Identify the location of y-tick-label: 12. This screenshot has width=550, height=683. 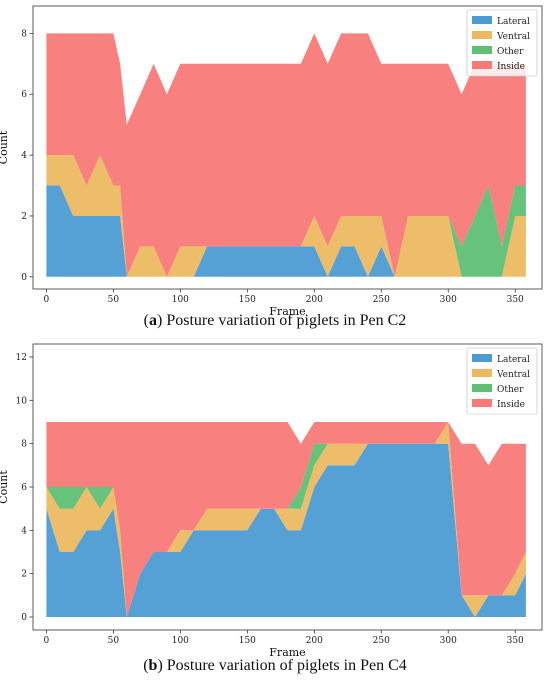
(21, 358).